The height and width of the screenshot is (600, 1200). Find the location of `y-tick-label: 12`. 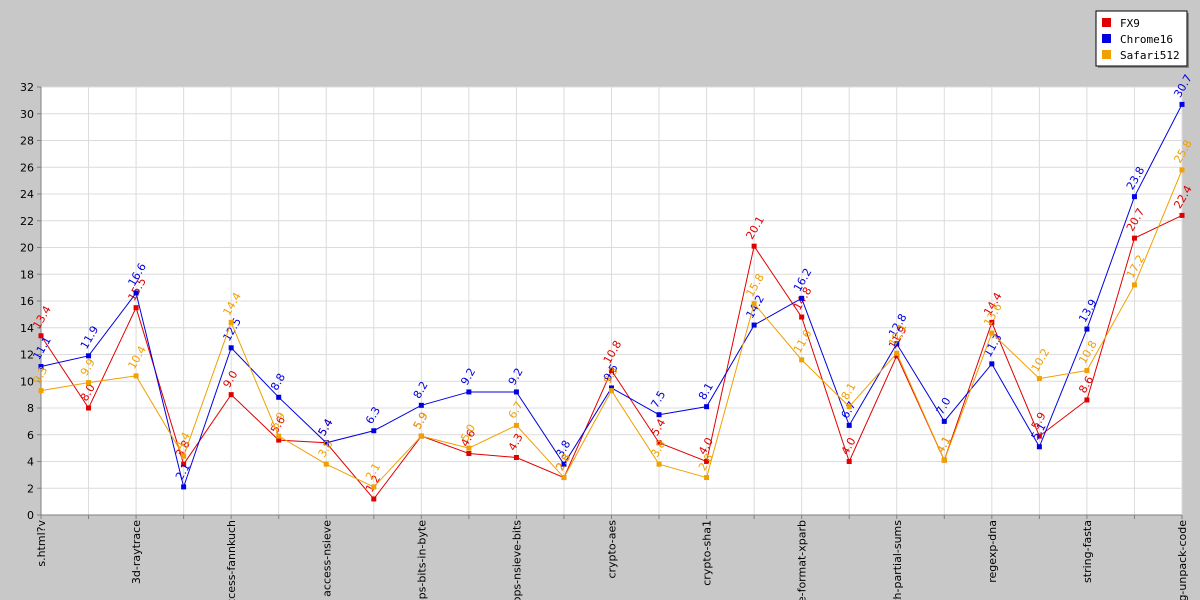

y-tick-label: 12 is located at coordinates (27, 355).